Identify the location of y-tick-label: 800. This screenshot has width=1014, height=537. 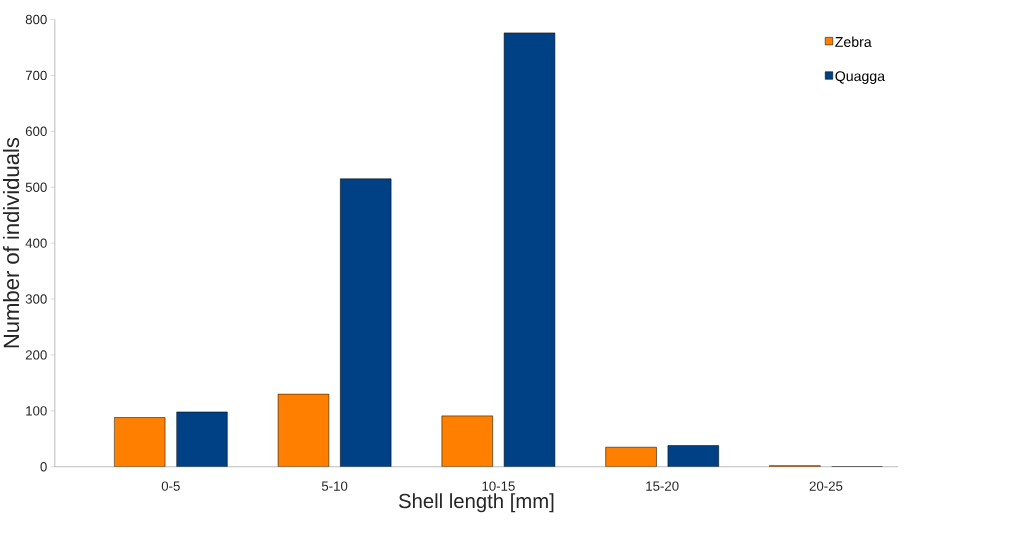
(36, 19).